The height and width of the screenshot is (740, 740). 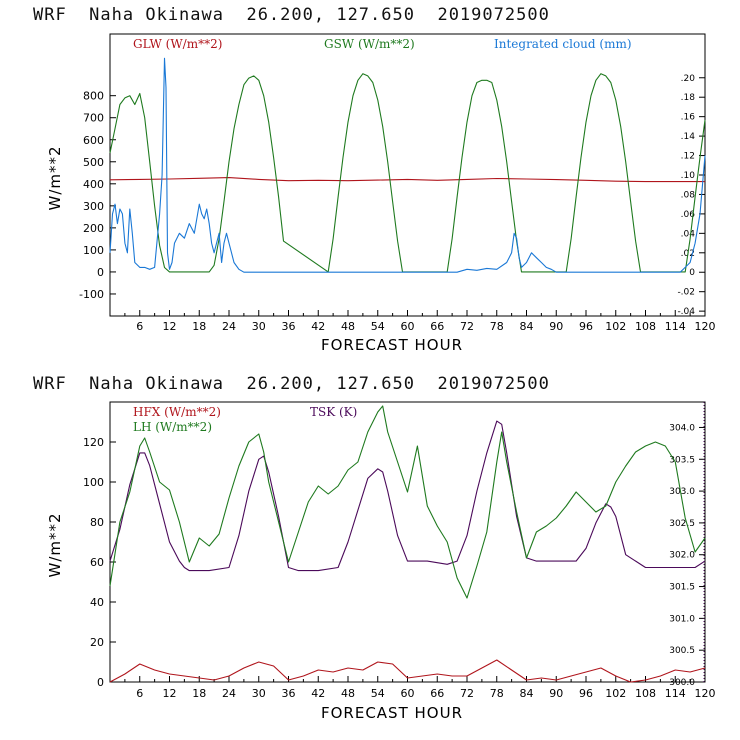 What do you see at coordinates (688, 195) in the screenshot?
I see `y2-tick-label: .08` at bounding box center [688, 195].